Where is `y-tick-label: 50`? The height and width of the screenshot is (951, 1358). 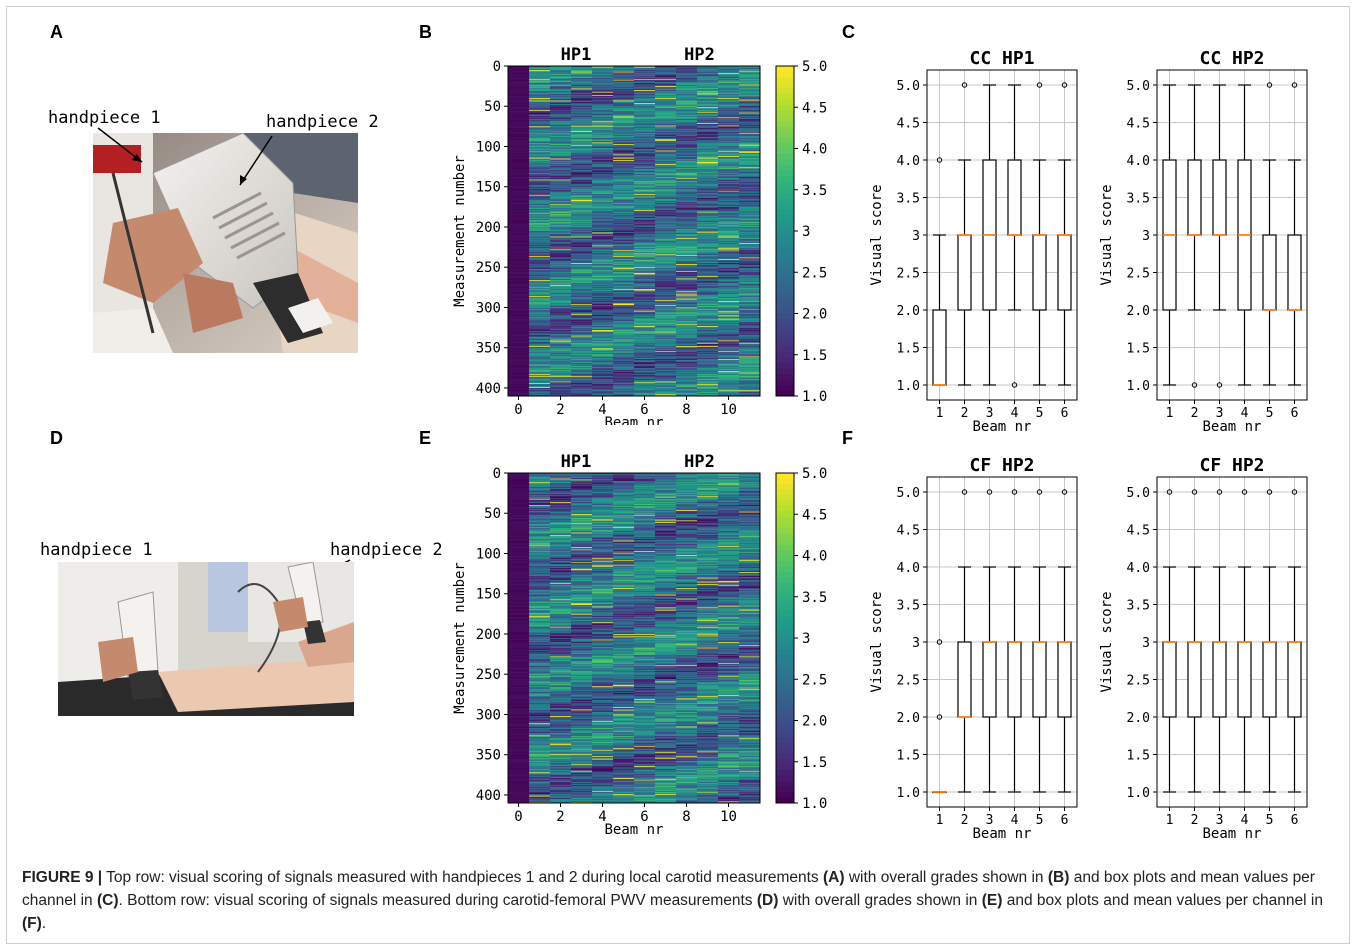
y-tick-label: 50 is located at coordinates (492, 107).